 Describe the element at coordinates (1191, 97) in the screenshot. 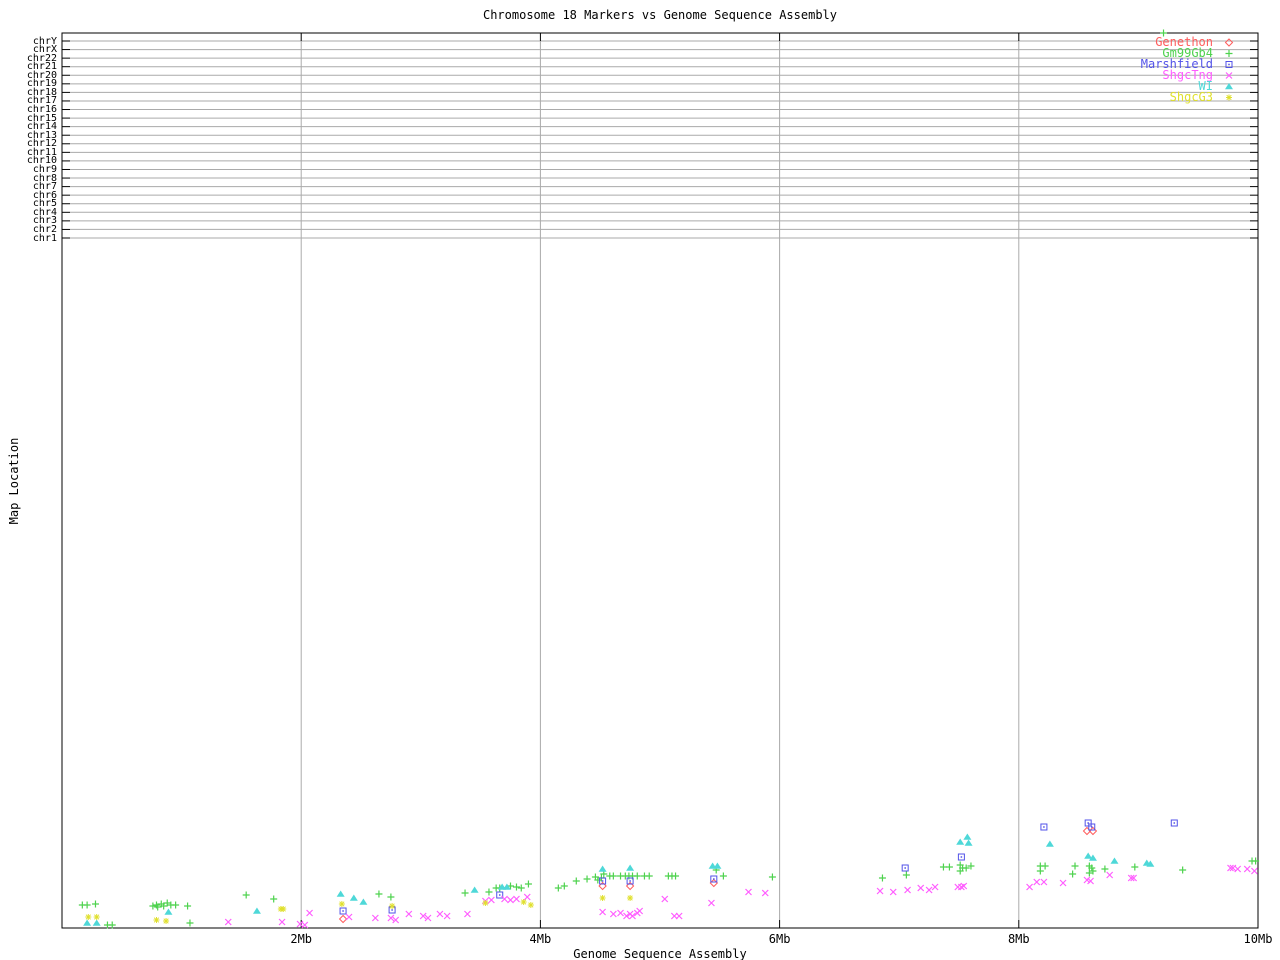

I see `legend-label: ShgcG3` at that location.